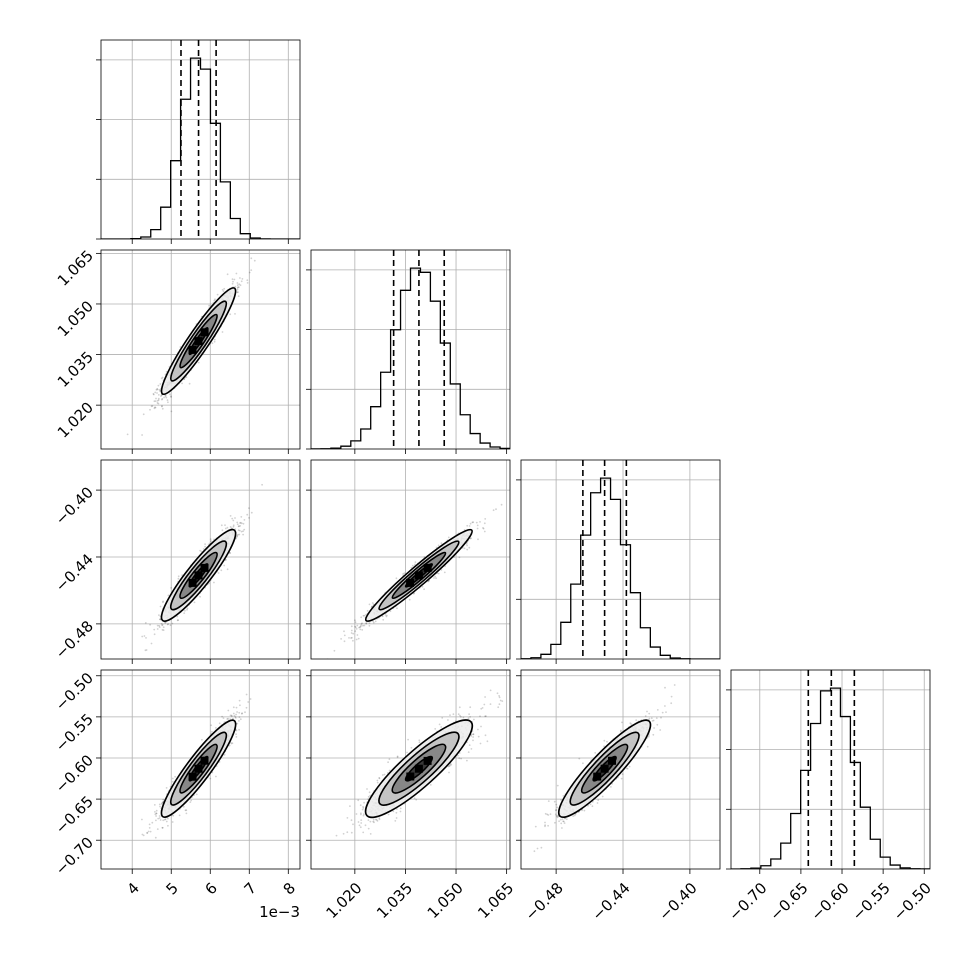 The height and width of the screenshot is (970, 970). I want to click on y-tick-label: 1.065, so click(75, 268).